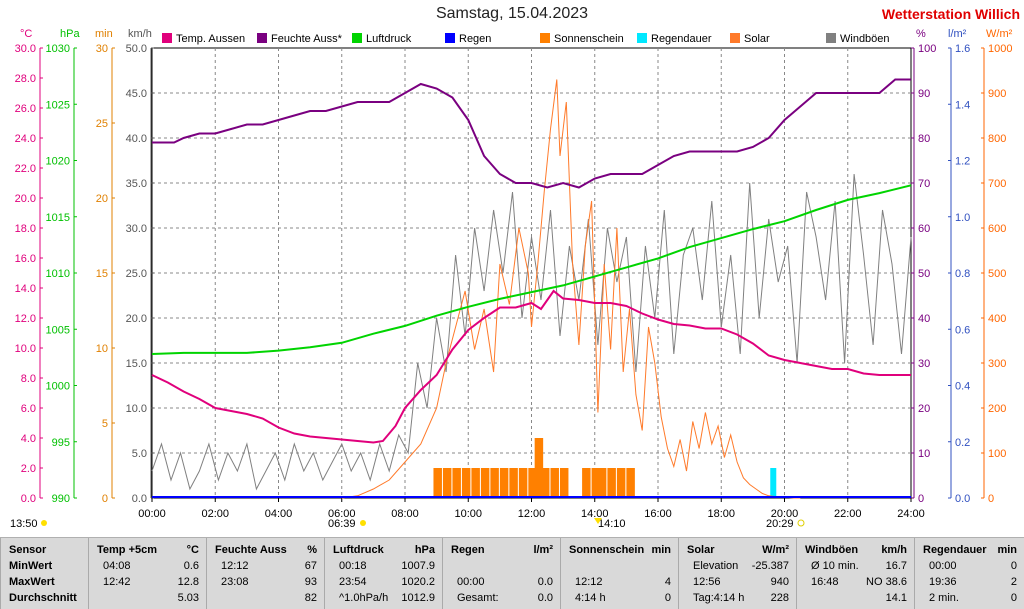 This screenshot has height=609, width=1024. I want to click on cell-value: 4, so click(667, 582).